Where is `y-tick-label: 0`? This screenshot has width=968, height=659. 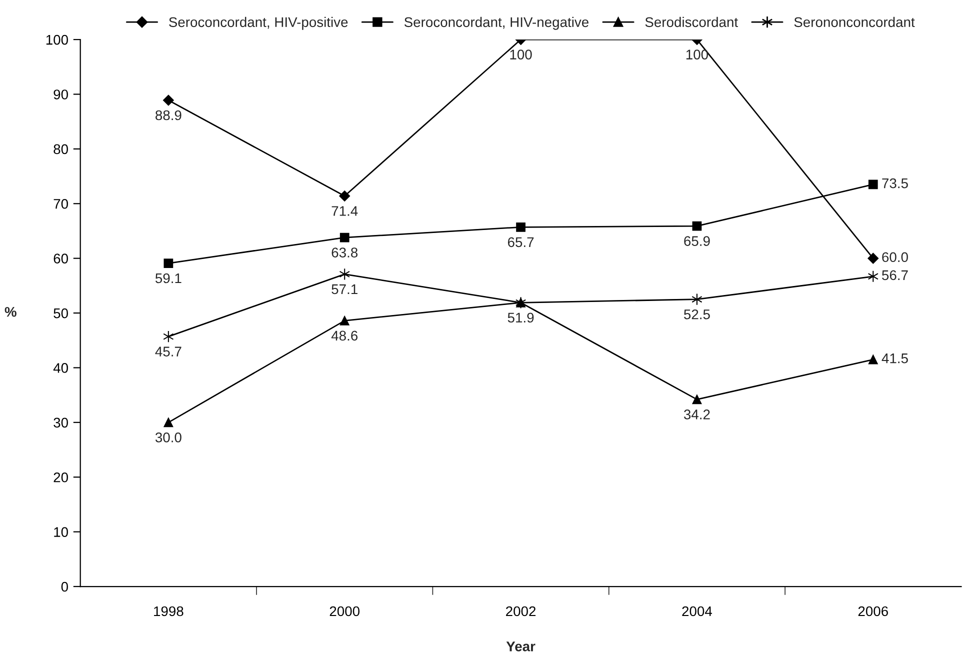
y-tick-label: 0 is located at coordinates (64, 587).